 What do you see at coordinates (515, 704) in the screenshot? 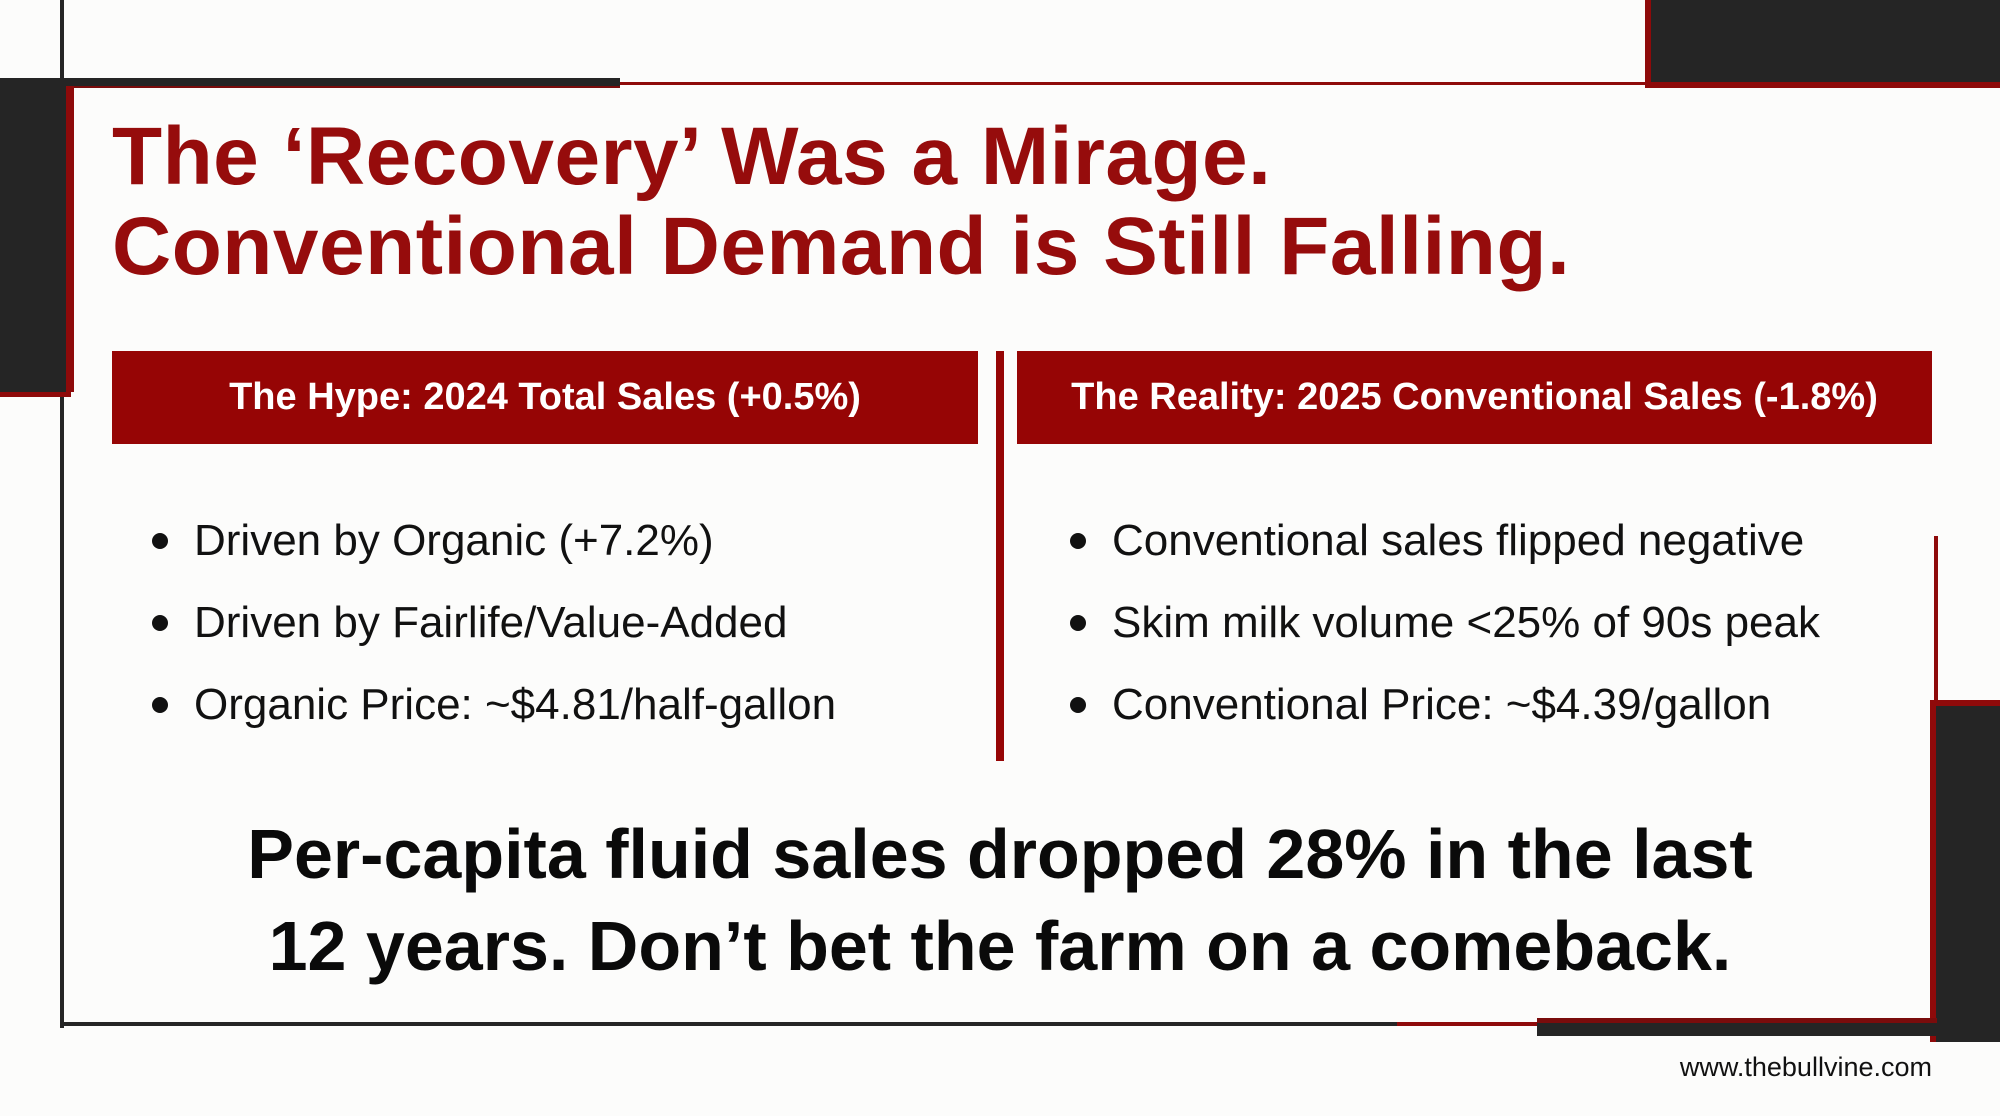
I see `bullet-text: Organic Price: ~$4.81/half-gallon` at bounding box center [515, 704].